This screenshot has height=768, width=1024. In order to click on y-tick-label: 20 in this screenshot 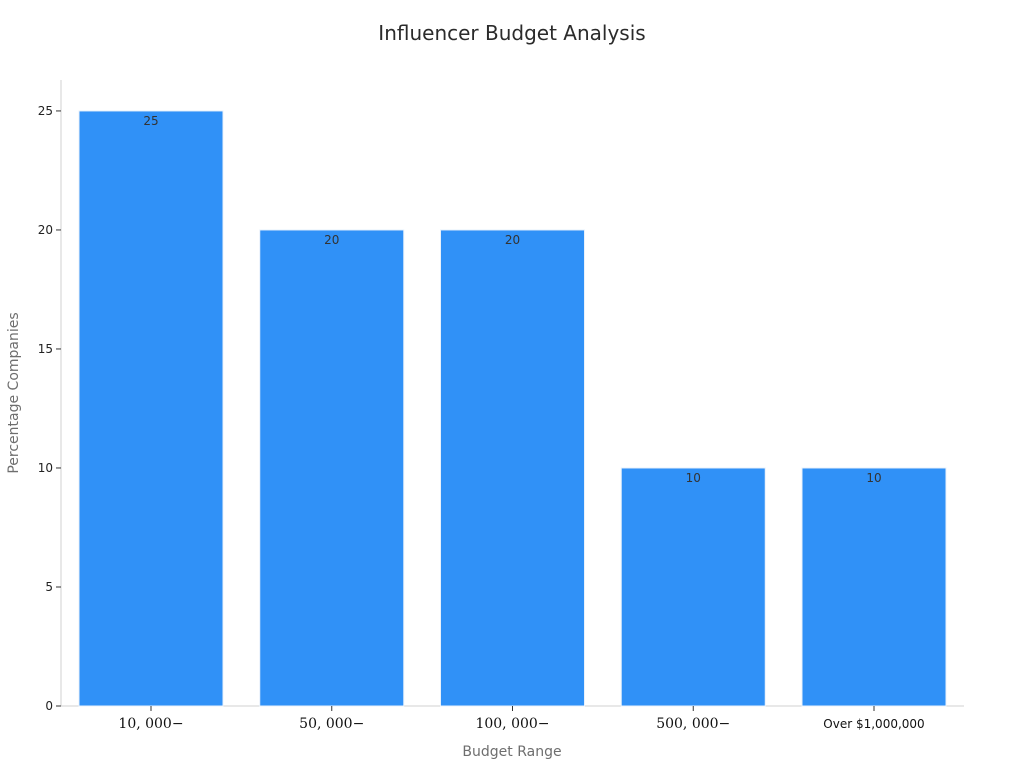, I will do `click(45, 230)`.